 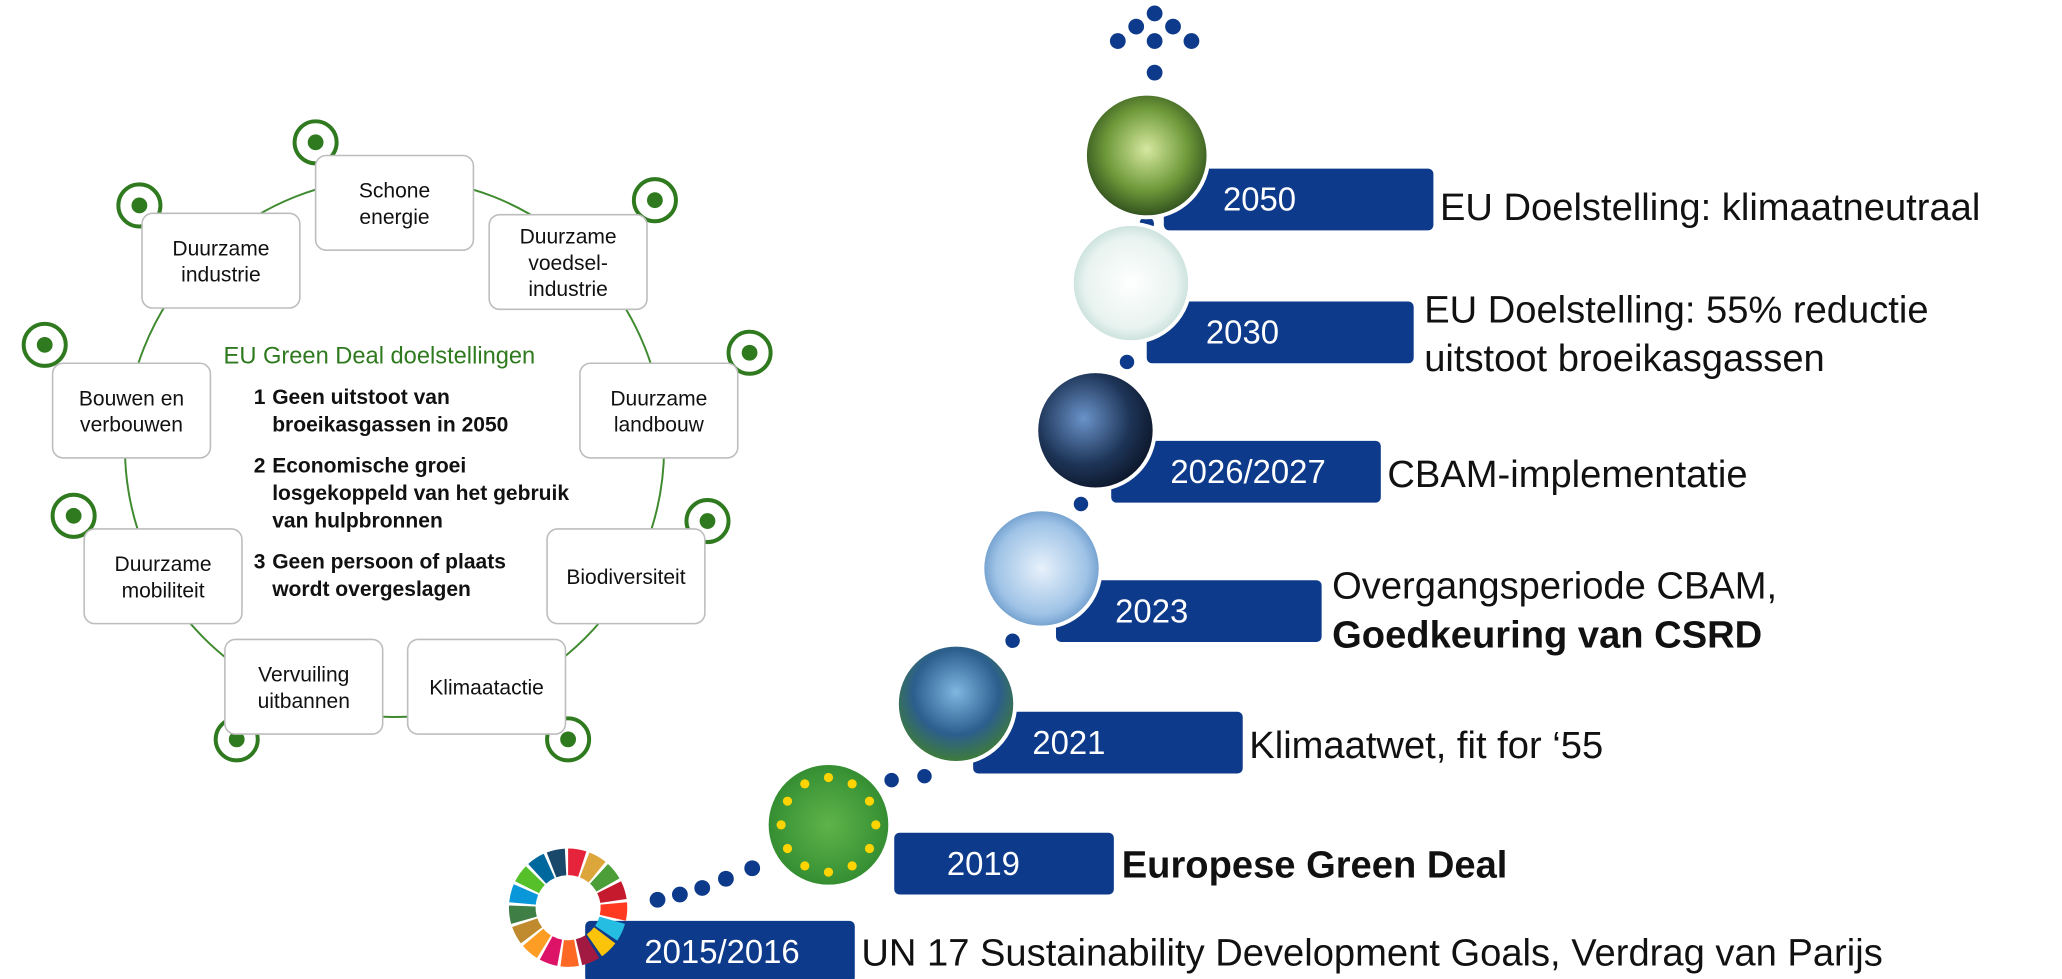 What do you see at coordinates (420, 493) in the screenshot?
I see `goal-text: losgekoppeld van het gebruik` at bounding box center [420, 493].